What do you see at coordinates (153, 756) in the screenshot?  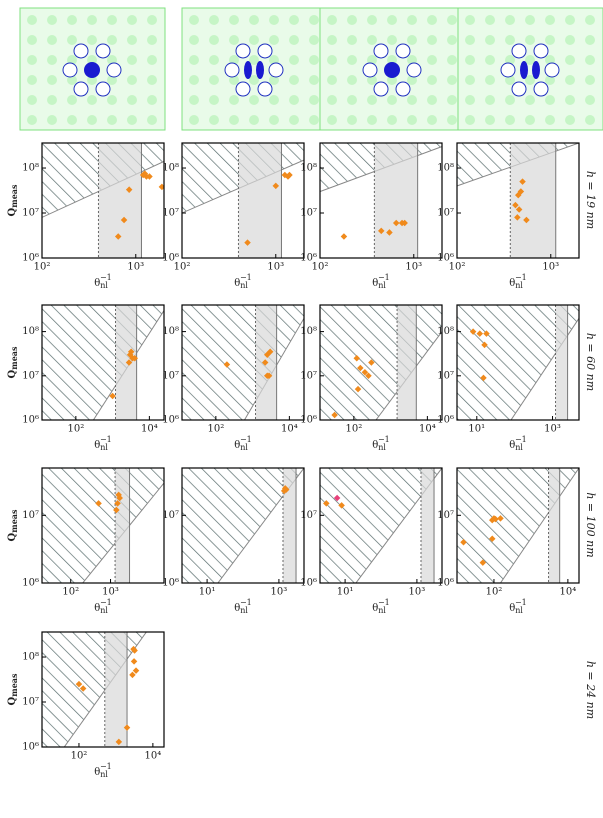 I see `x-tick-label: 10⁴` at bounding box center [153, 756].